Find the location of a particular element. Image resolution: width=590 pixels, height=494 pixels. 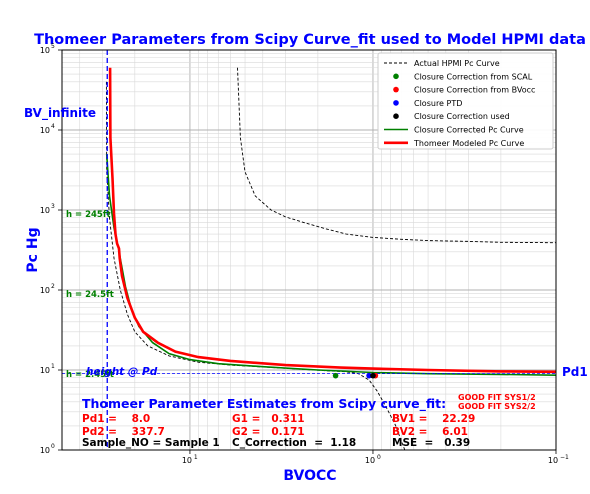

sample-no: Sample_NO = Sample 1 is located at coordinates (151, 443).